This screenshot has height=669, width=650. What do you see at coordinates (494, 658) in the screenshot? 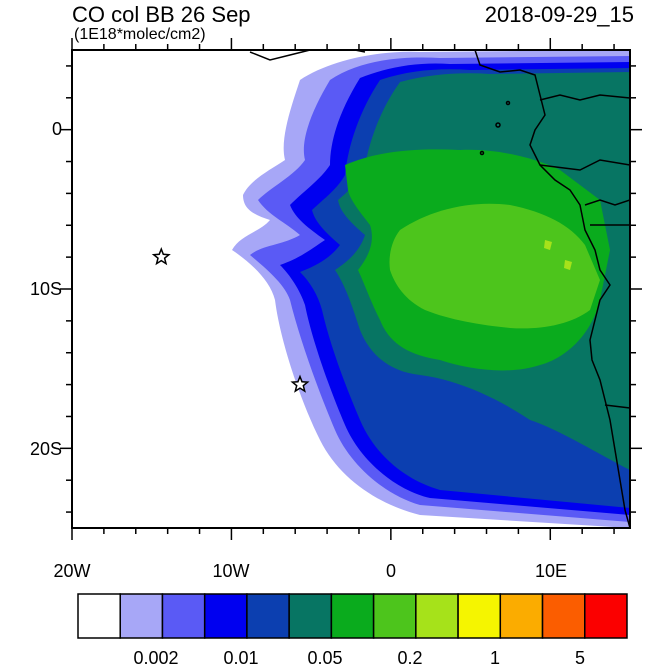
I see `colorbar-label: 1` at bounding box center [494, 658].